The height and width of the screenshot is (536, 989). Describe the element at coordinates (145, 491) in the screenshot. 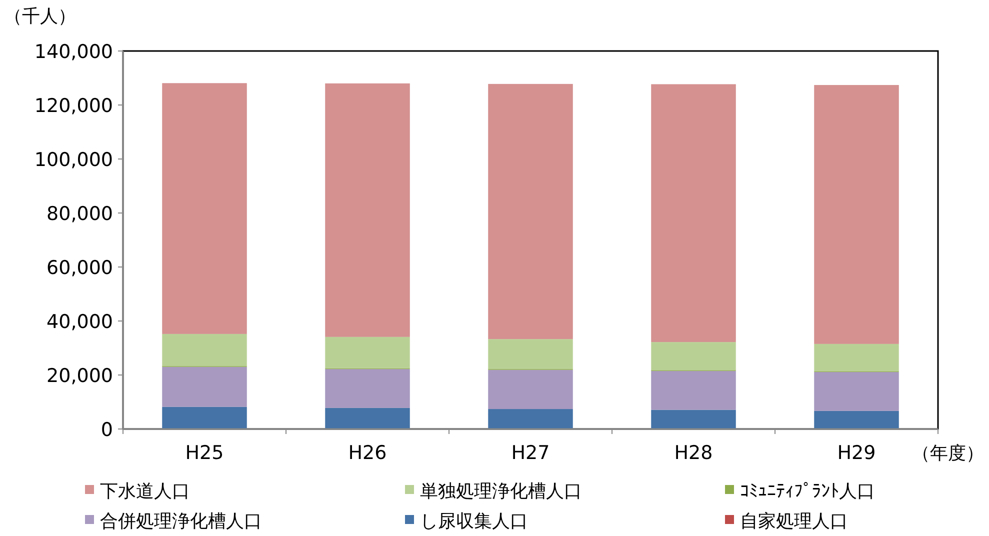

I see `legend-label: 下水道人口` at that location.